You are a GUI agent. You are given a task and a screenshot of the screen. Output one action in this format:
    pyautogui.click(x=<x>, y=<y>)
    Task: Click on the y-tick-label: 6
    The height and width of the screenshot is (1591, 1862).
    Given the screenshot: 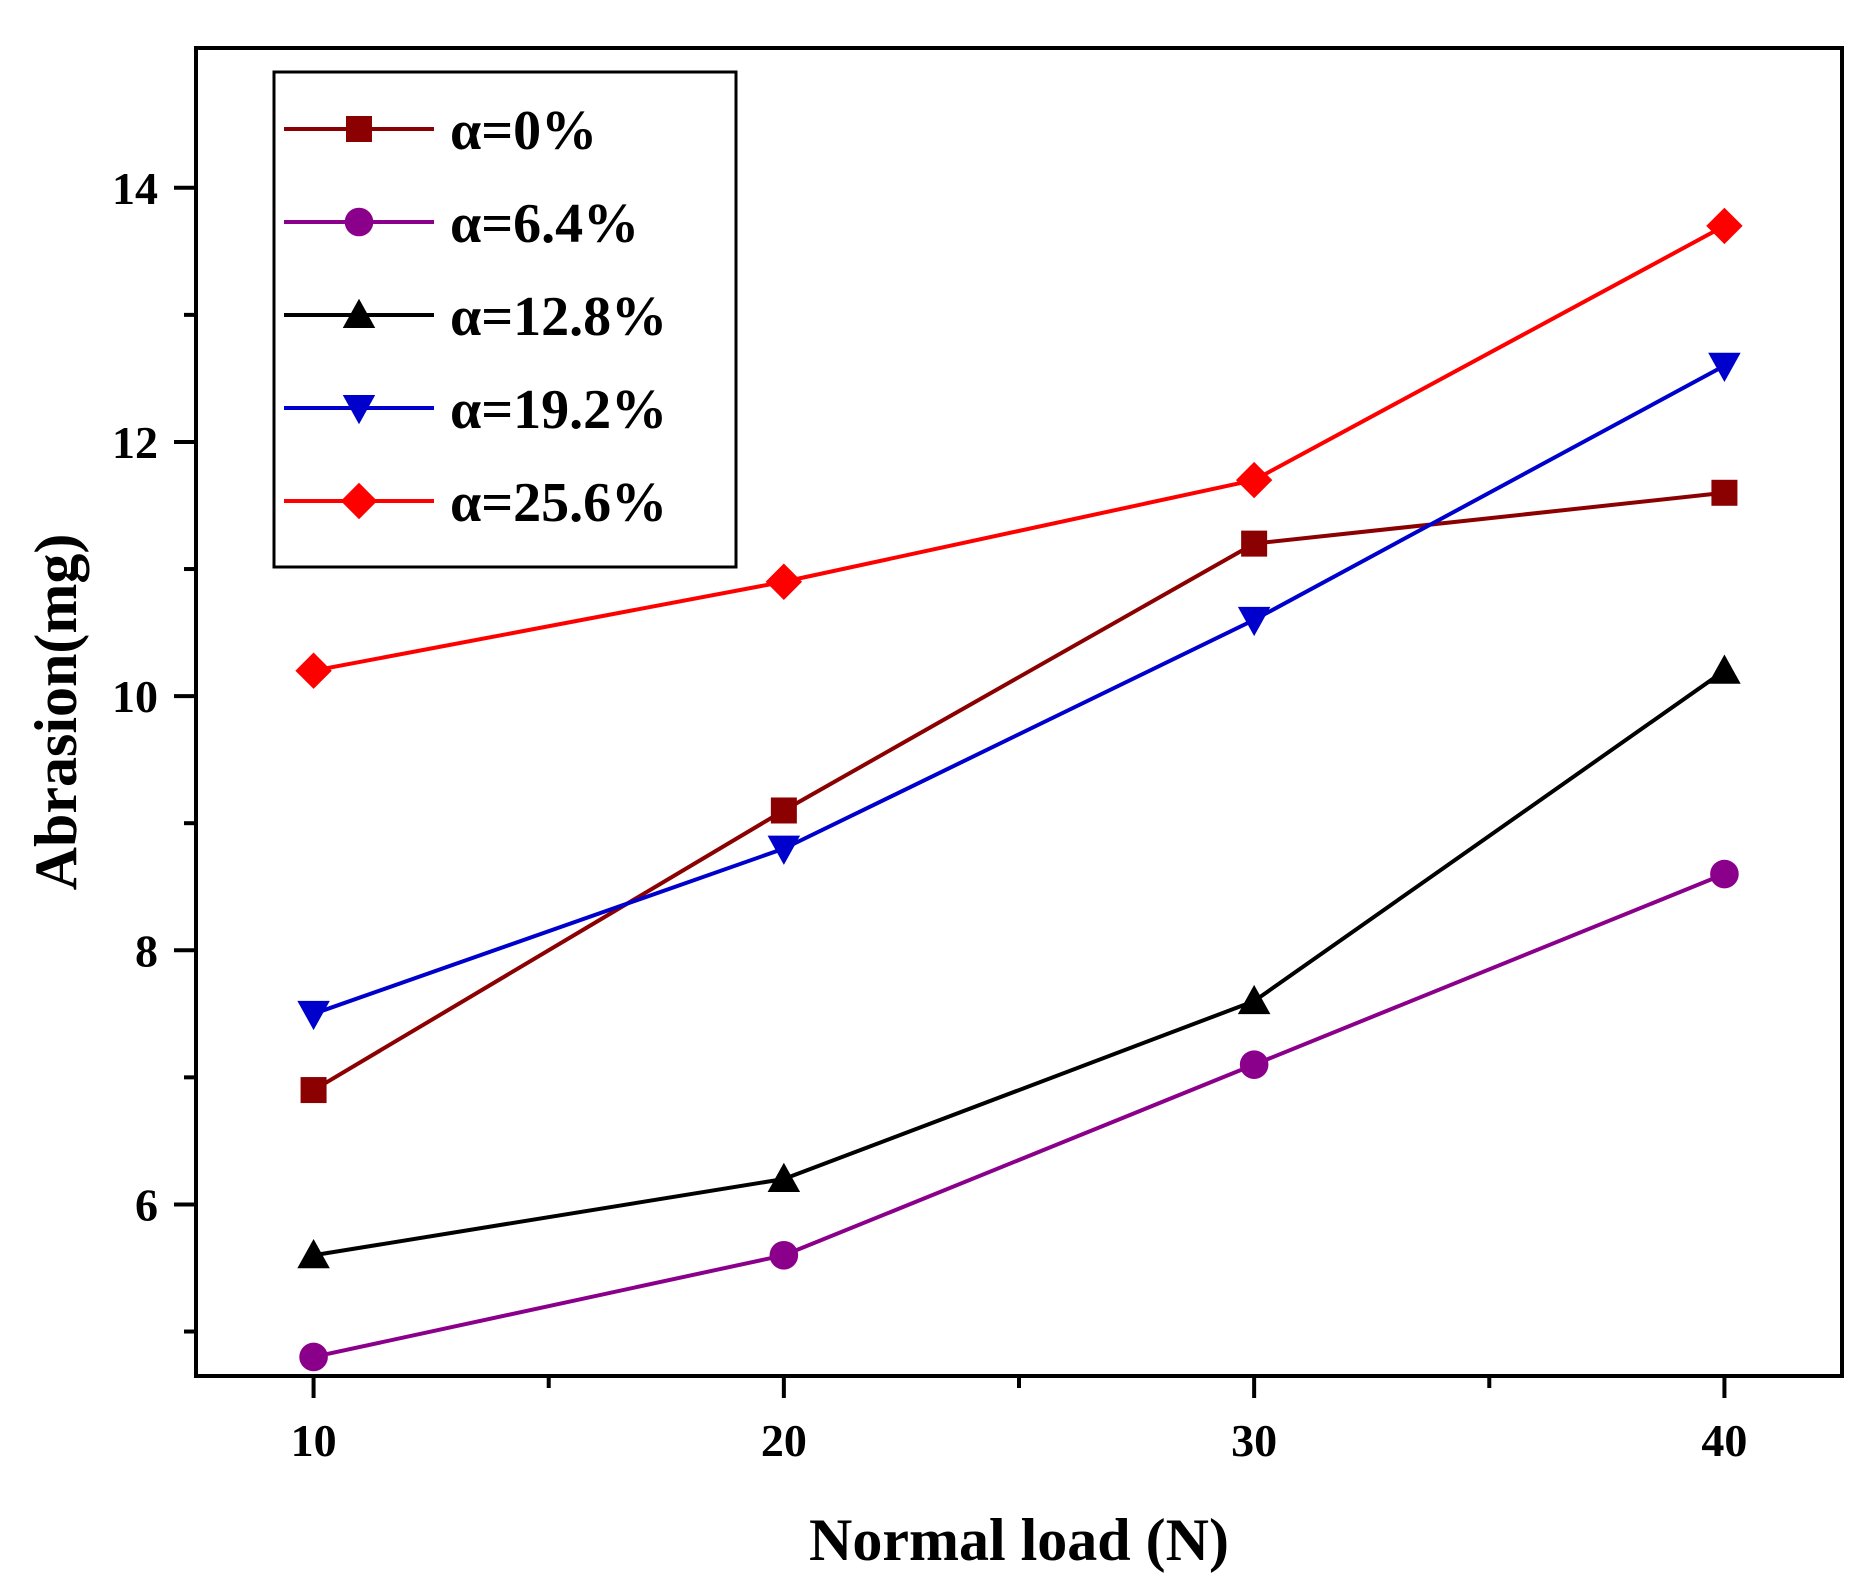 What is the action you would take?
    pyautogui.click(x=146, y=1204)
    